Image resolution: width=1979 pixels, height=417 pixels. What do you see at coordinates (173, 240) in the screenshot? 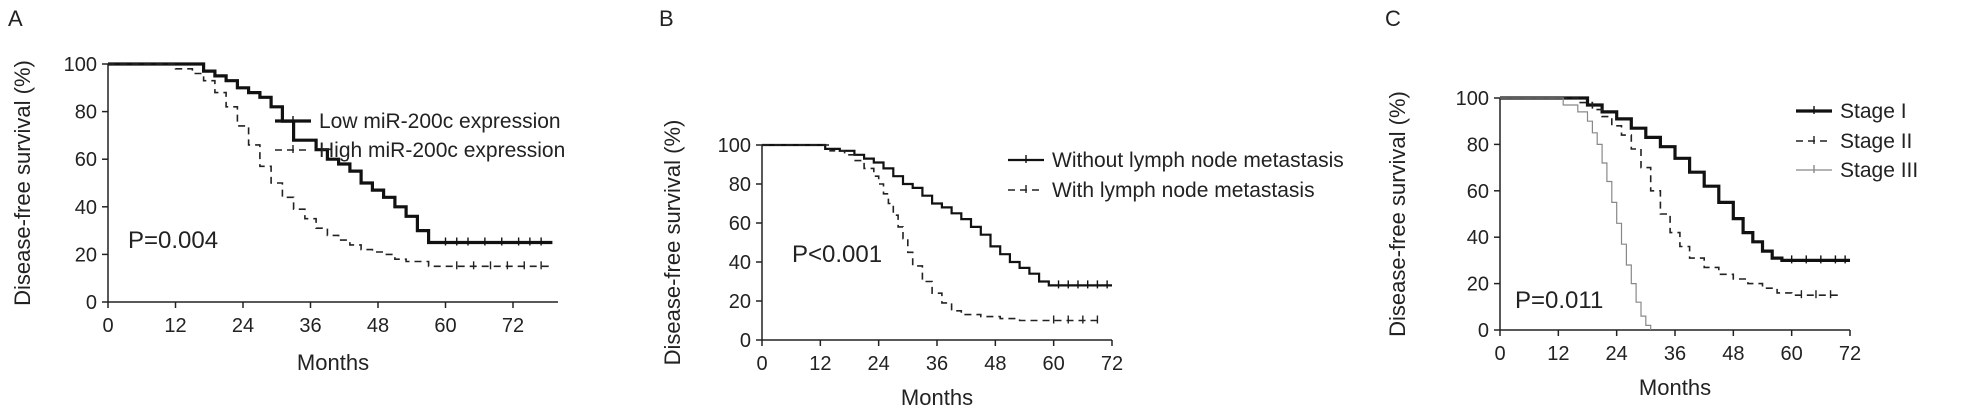
I see `p-value-annotation: P=0.004` at bounding box center [173, 240].